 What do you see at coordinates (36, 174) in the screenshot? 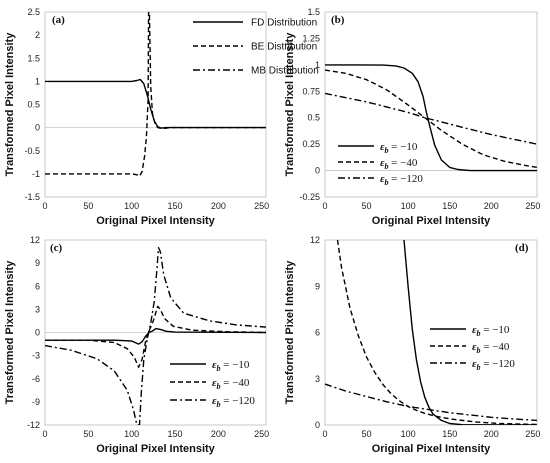
I see `y-tick-label: -1` at bounding box center [36, 174].